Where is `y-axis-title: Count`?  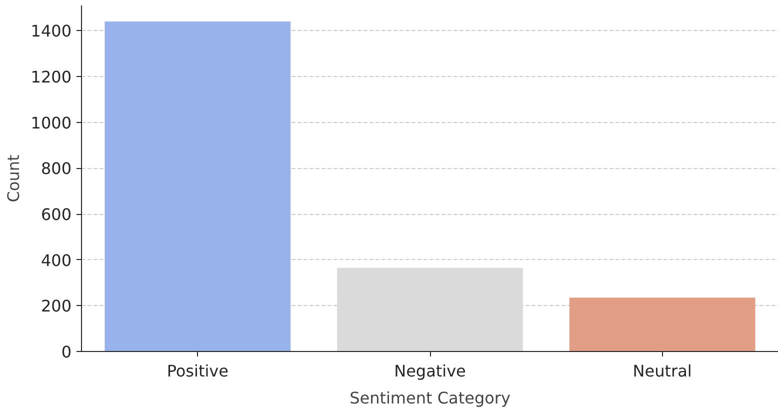 y-axis-title: Count is located at coordinates (13, 178).